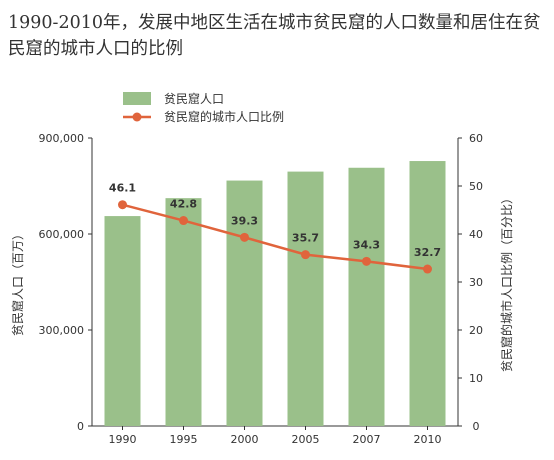 The height and width of the screenshot is (460, 554). What do you see at coordinates (244, 220) in the screenshot?
I see `data-label: 39.3` at bounding box center [244, 220].